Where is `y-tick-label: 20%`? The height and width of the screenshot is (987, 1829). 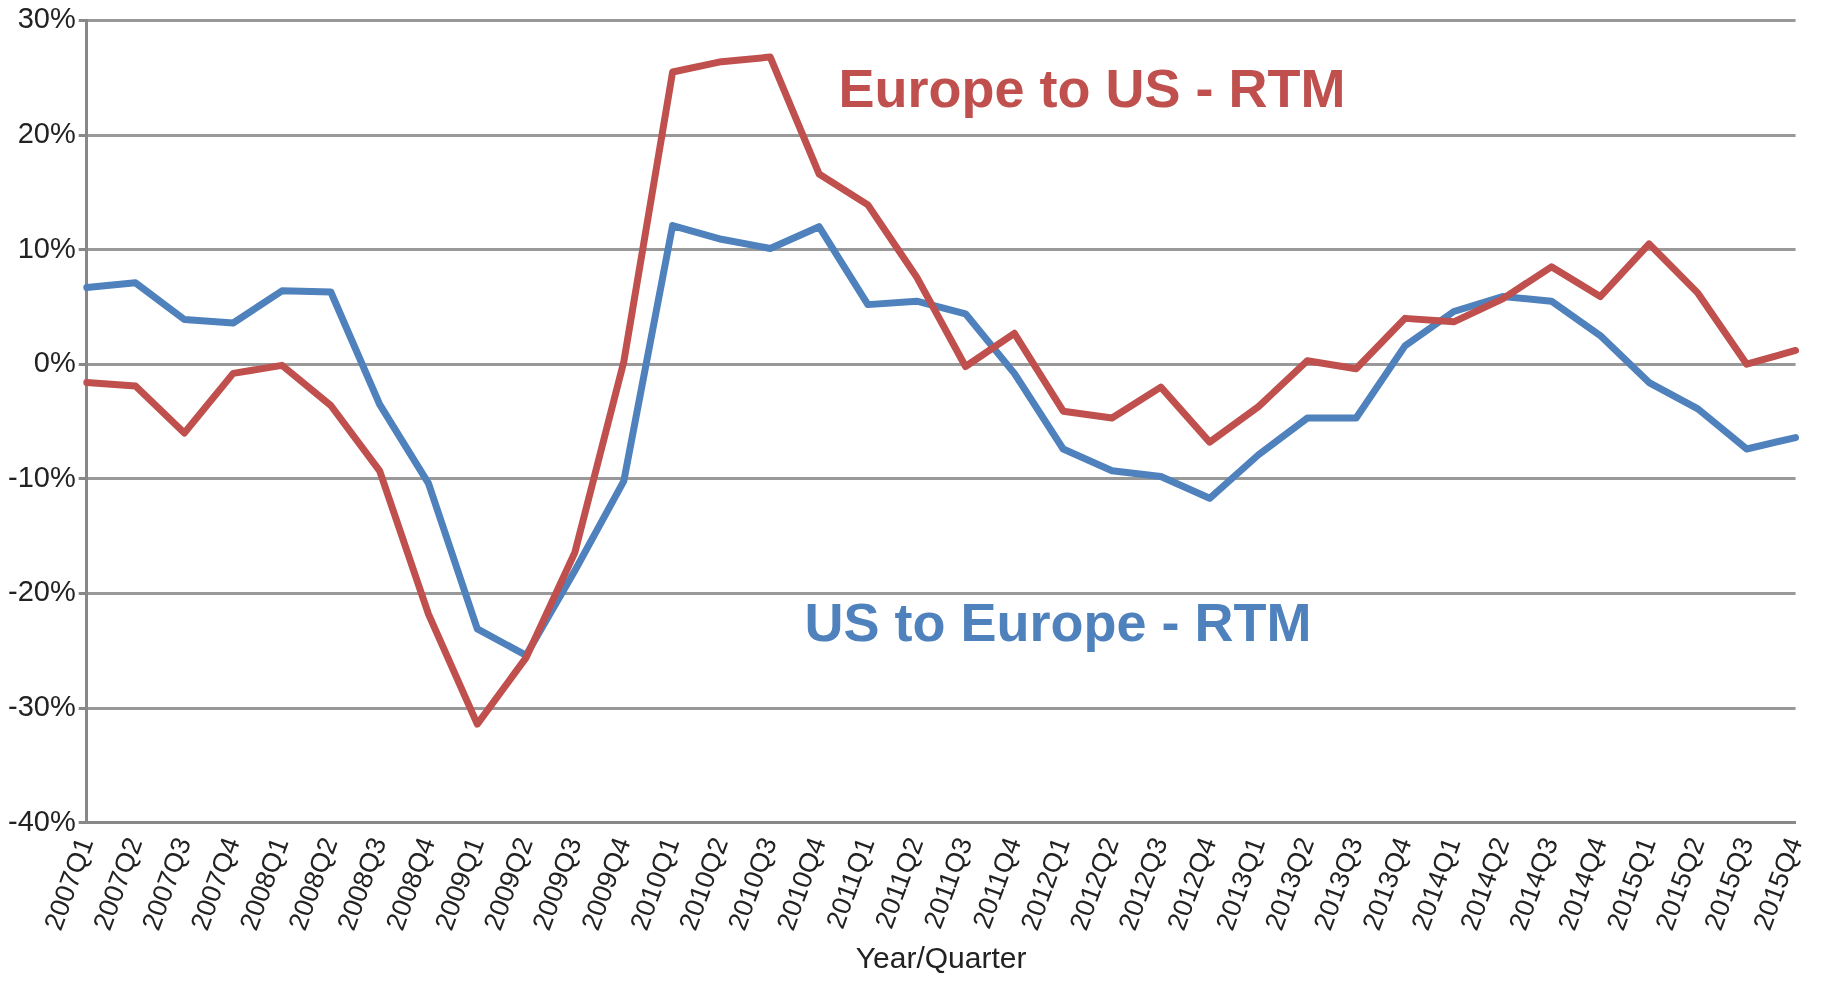 y-tick-label: 20% is located at coordinates (46, 133).